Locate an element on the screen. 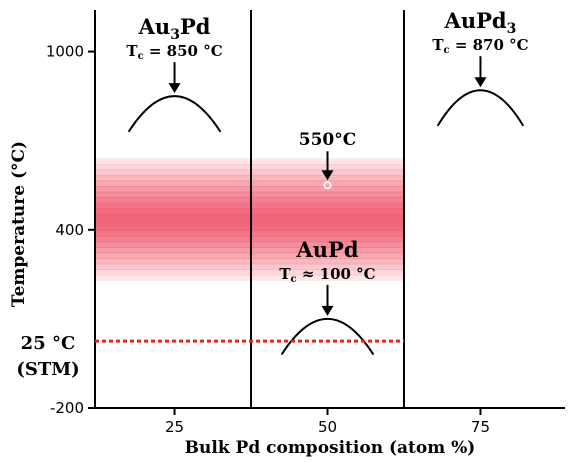 Image resolution: width=572 pixels, height=462 pixels. x-tick-label: 25 is located at coordinates (174, 427).